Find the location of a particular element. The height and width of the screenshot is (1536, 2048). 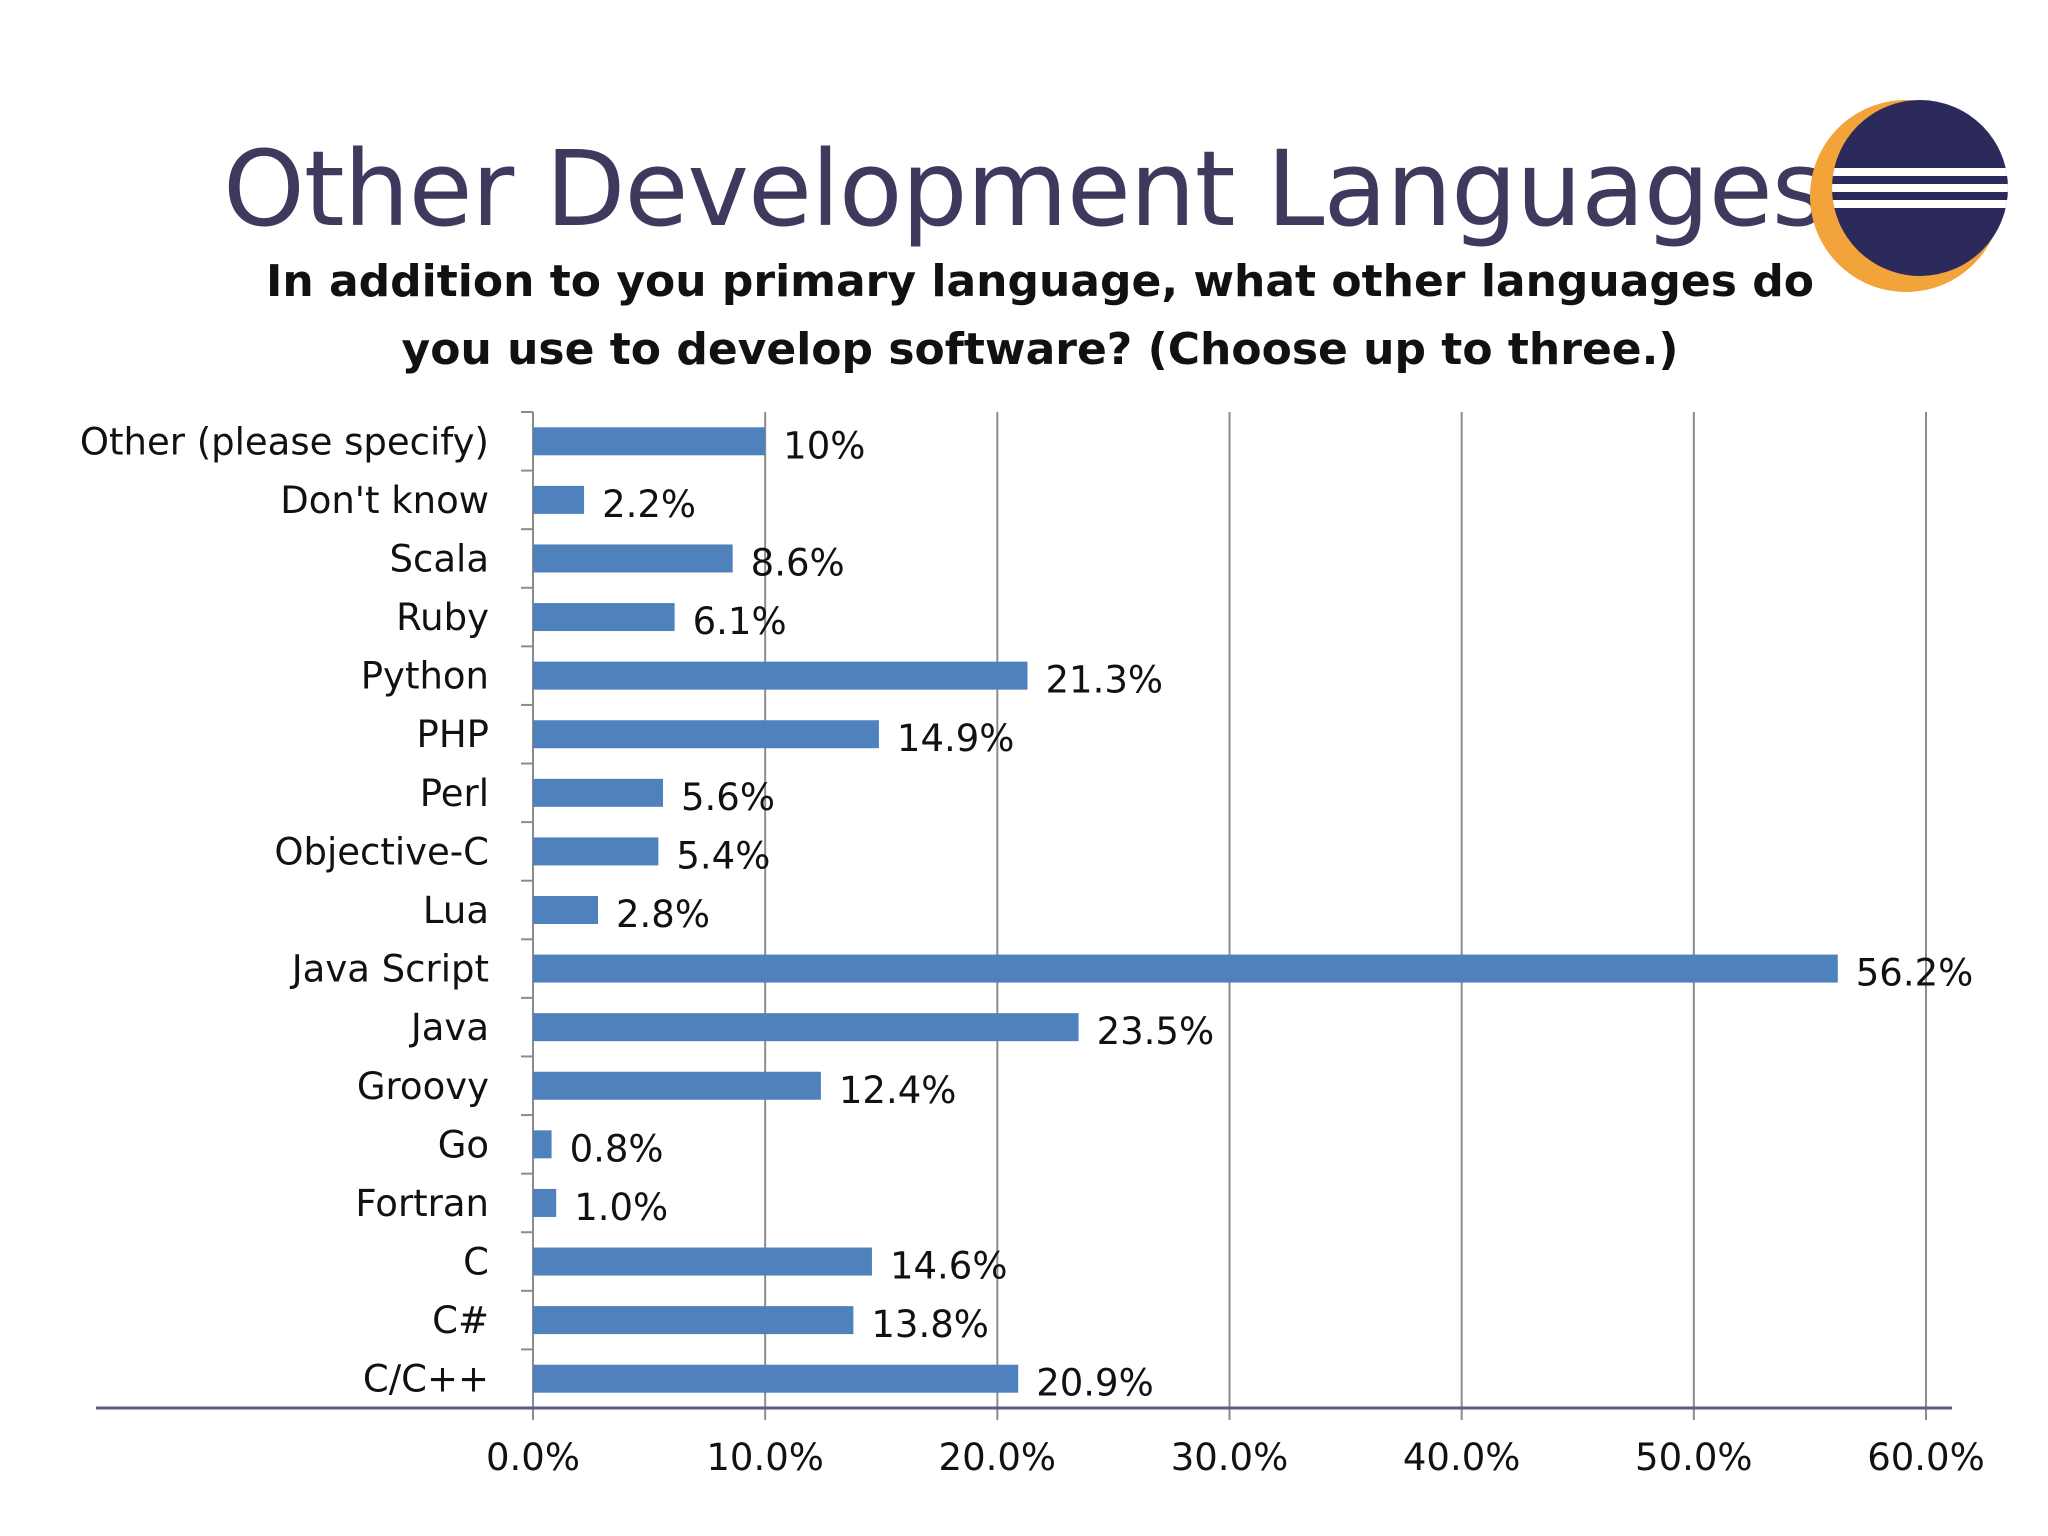

data-label: 21.3% is located at coordinates (1105, 680).